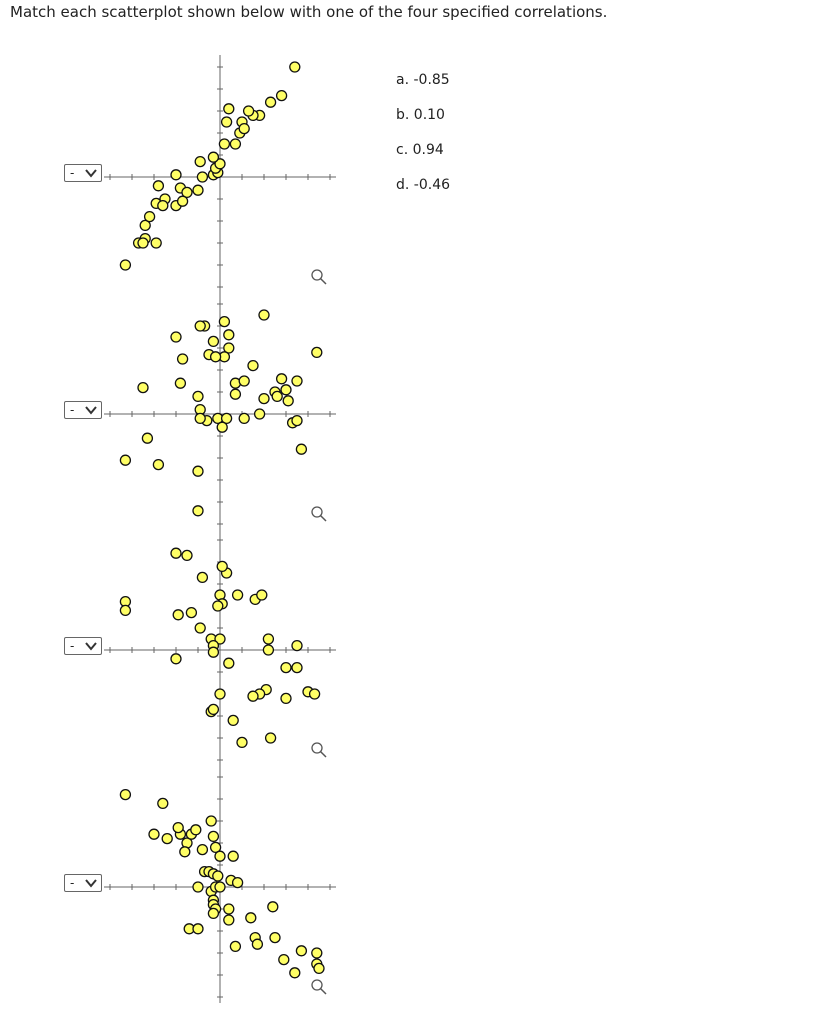 The height and width of the screenshot is (1024, 835). Describe the element at coordinates (420, 115) in the screenshot. I see `option-b: b. 0.10` at that location.